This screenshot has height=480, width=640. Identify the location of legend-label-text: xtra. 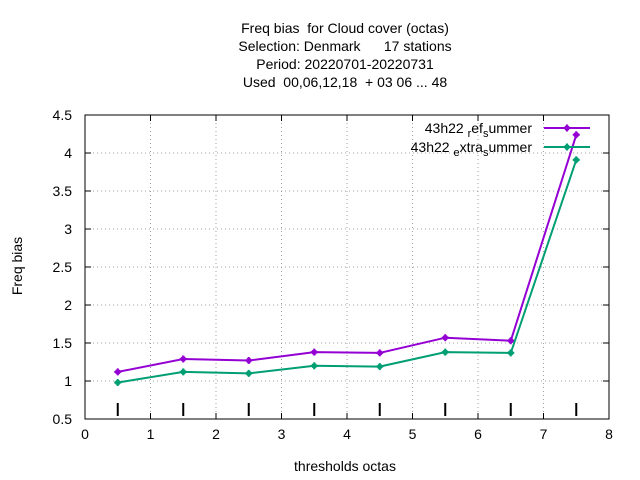
(472, 147).